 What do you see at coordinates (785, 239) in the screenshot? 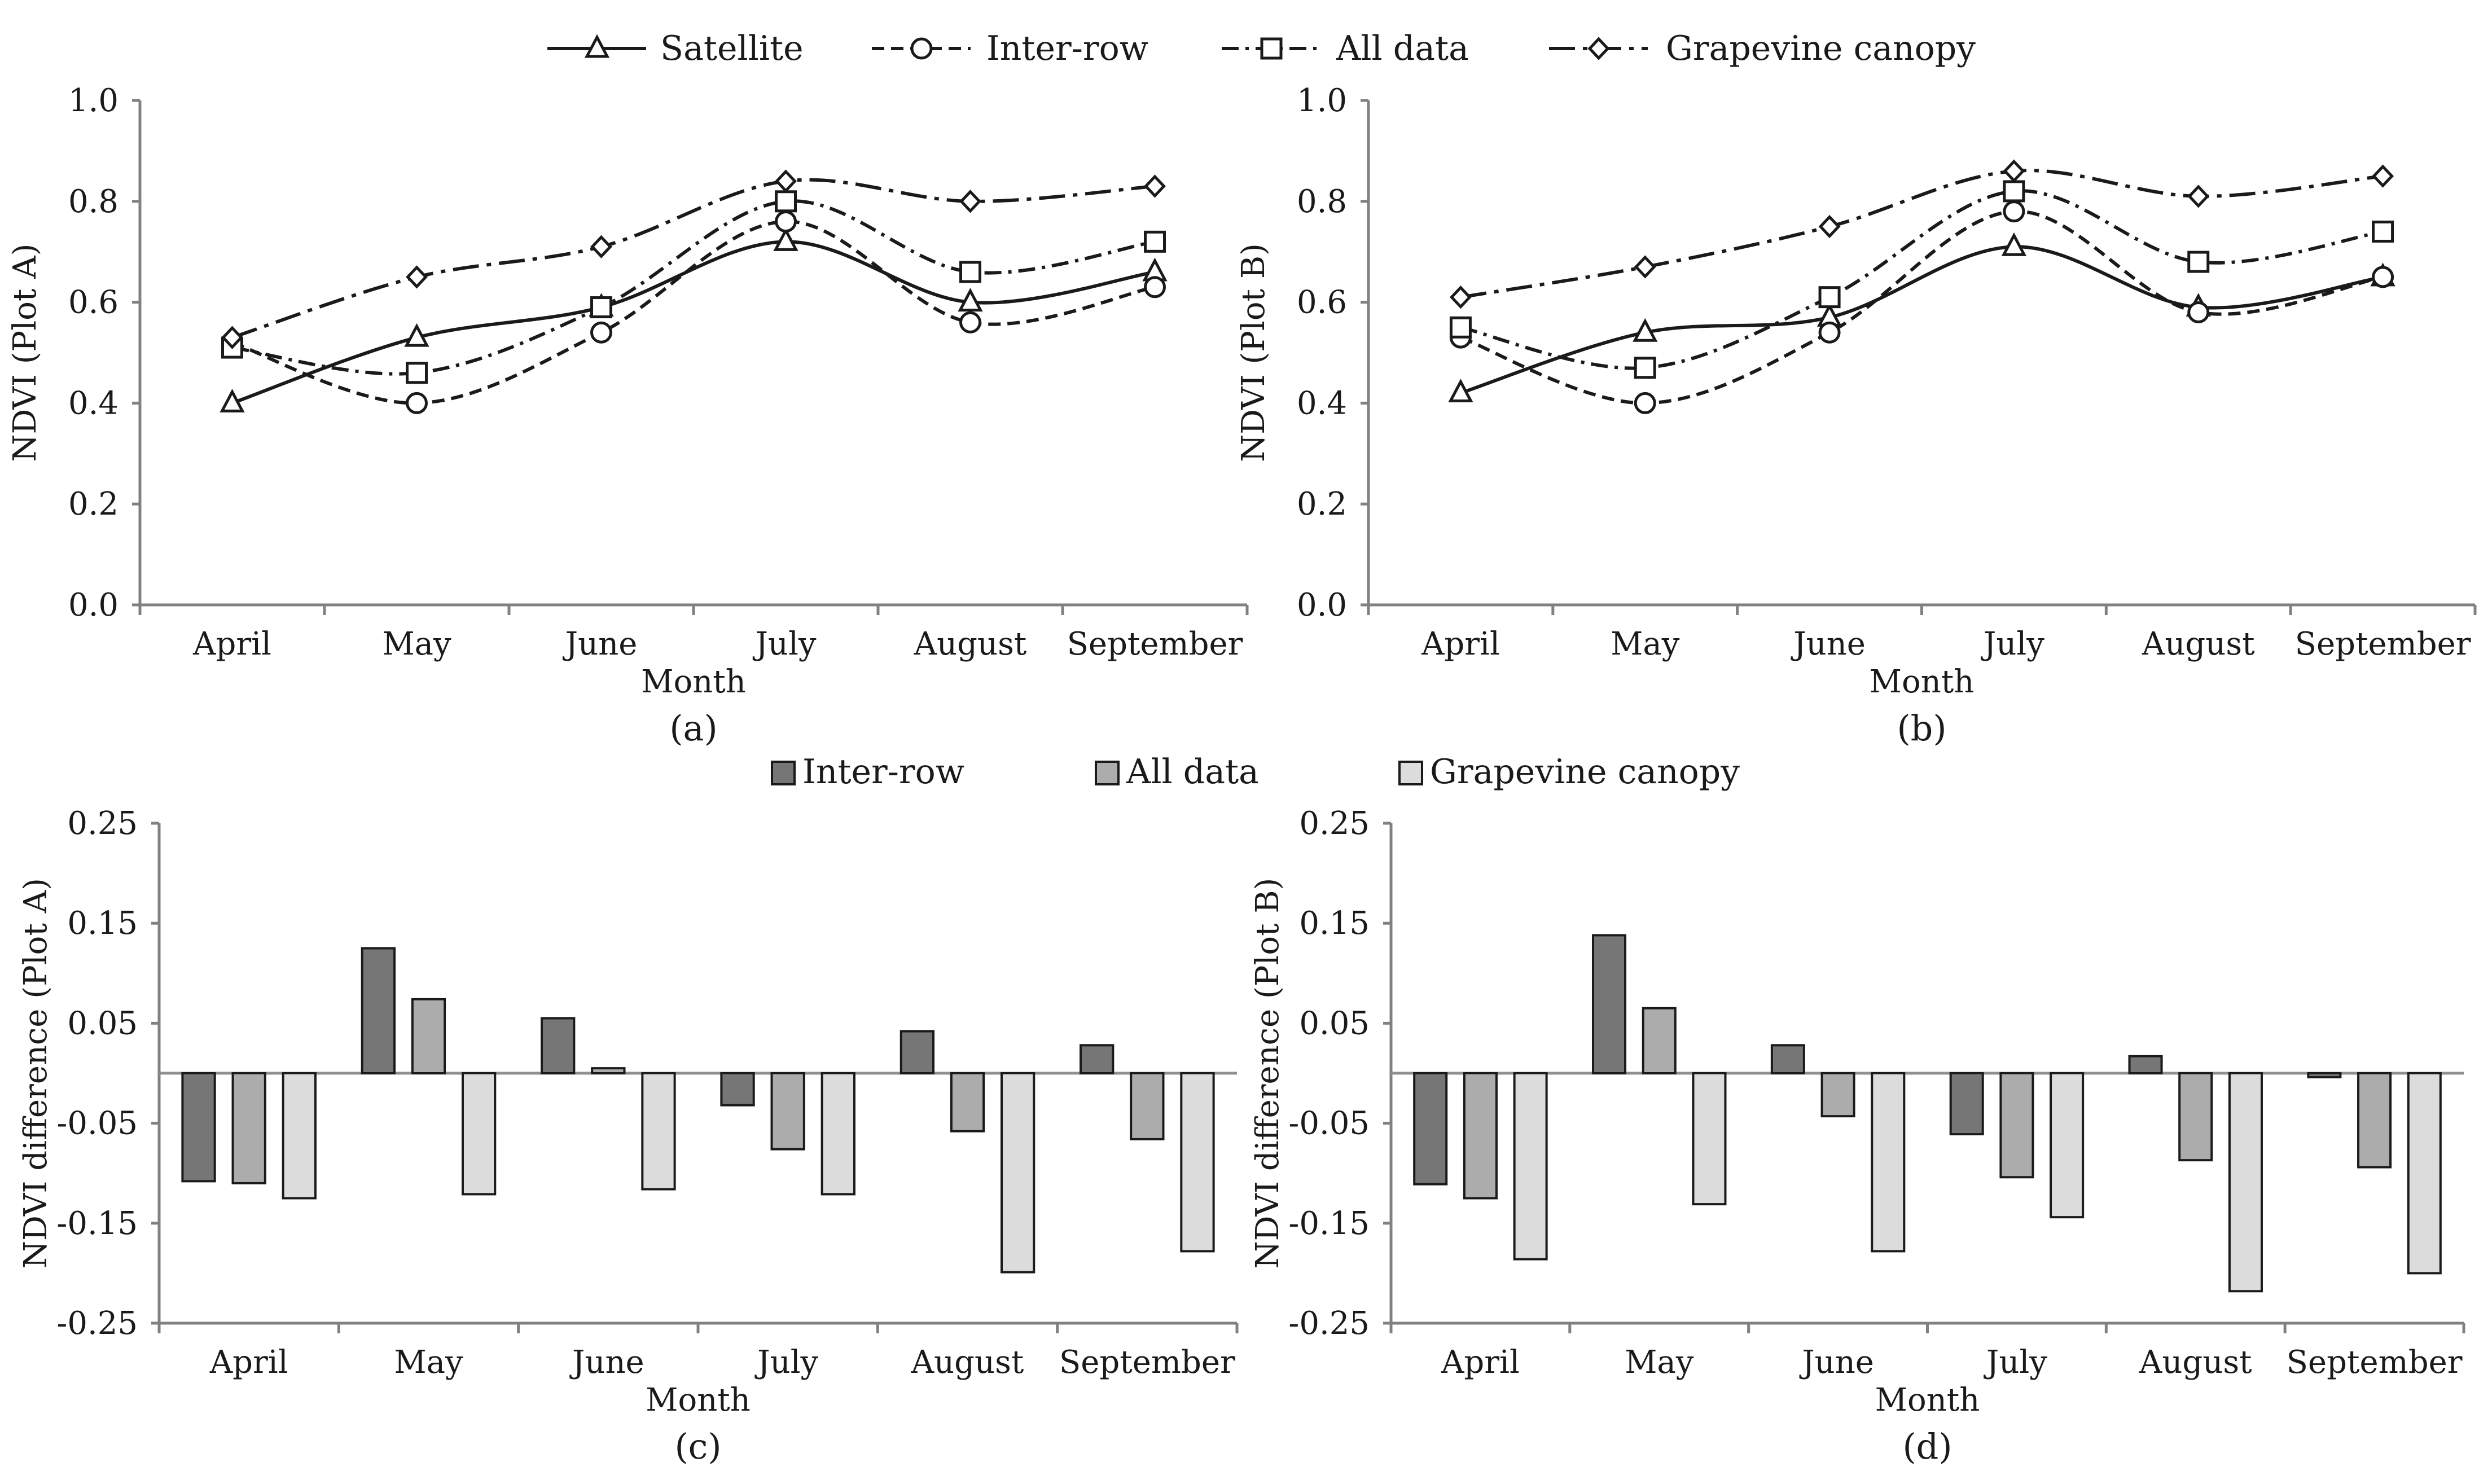
I see `point-satellite-july` at bounding box center [785, 239].